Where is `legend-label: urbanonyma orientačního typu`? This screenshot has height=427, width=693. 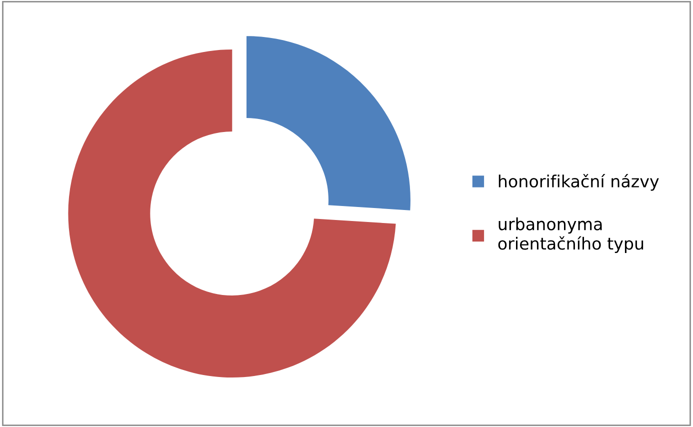 legend-label: urbanonyma orientačního typu is located at coordinates (571, 235).